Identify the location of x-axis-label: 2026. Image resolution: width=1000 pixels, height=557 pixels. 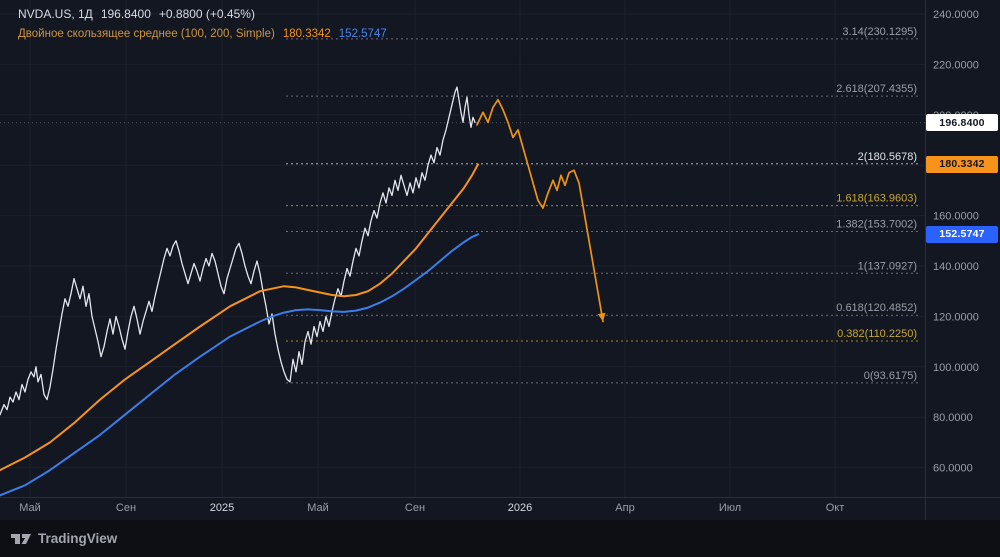
(520, 508).